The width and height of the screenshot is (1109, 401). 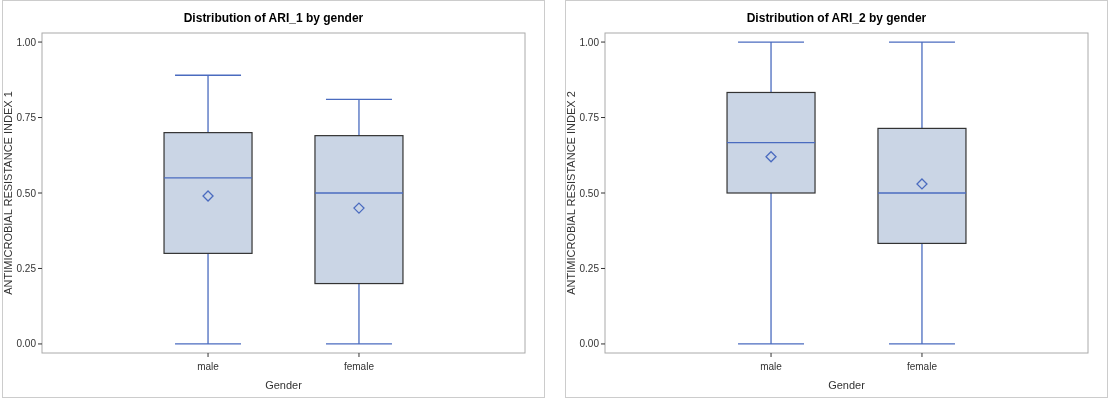 What do you see at coordinates (836, 18) in the screenshot?
I see `chart-title: Distribution of ARI_2 by gender` at bounding box center [836, 18].